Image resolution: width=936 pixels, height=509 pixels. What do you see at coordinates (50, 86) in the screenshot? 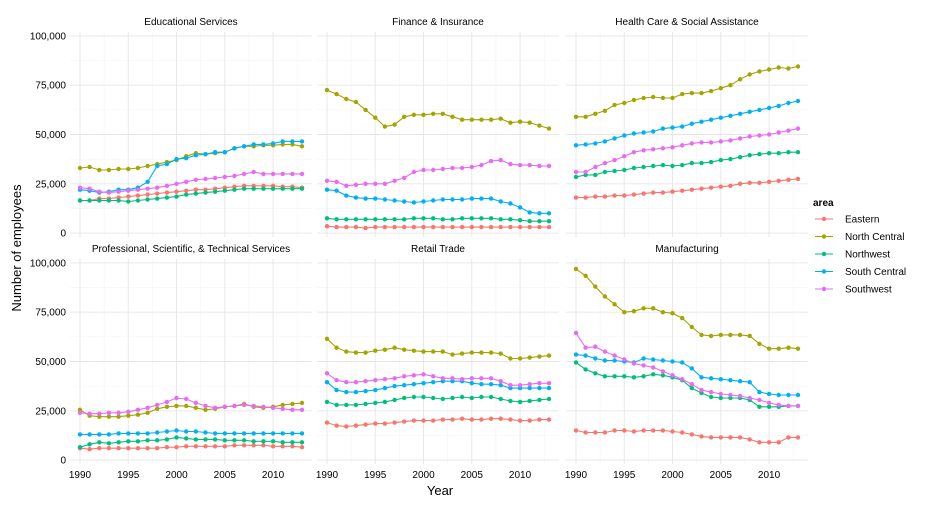
I see `y-tick-label: 75,000` at bounding box center [50, 86].